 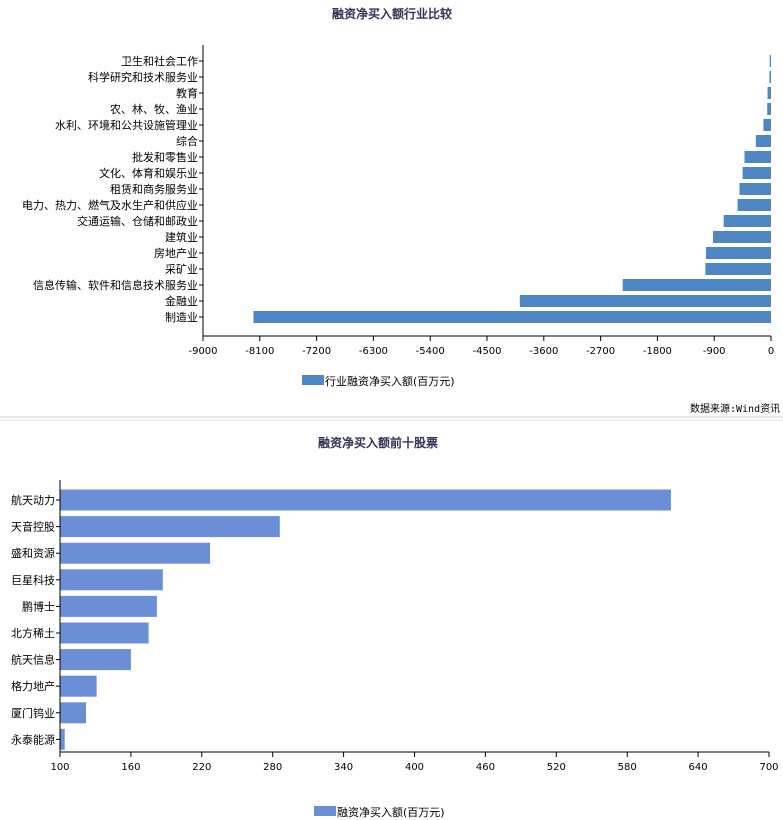 What do you see at coordinates (130, 767) in the screenshot?
I see `x-tick-label: 160` at bounding box center [130, 767].